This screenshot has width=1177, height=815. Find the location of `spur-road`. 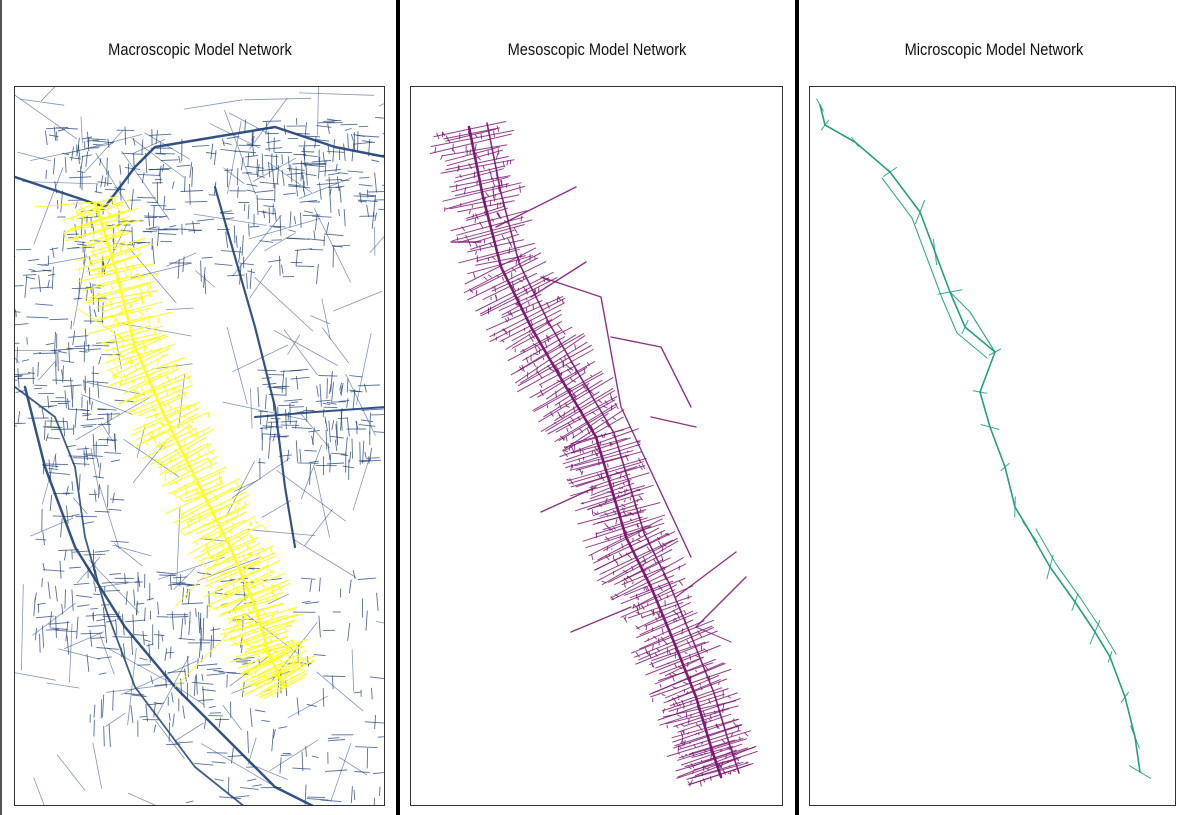

spur-road is located at coordinates (651, 372).